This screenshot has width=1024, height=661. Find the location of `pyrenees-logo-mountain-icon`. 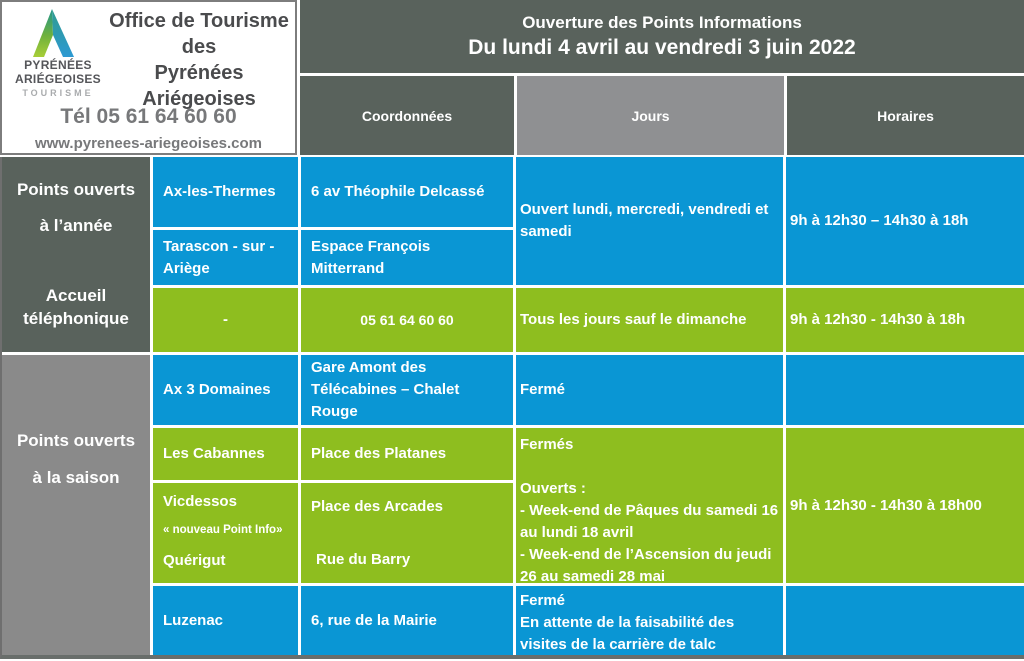

pyrenees-logo-mountain-icon is located at coordinates (53, 33).